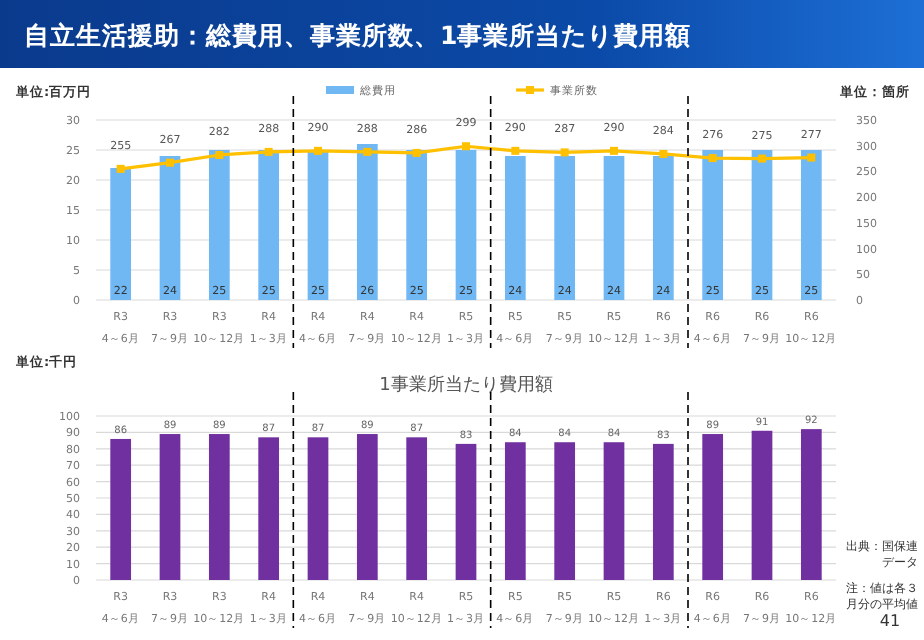 This screenshot has width=924, height=640. What do you see at coordinates (890, 621) in the screenshot?
I see `text: 41` at bounding box center [890, 621].